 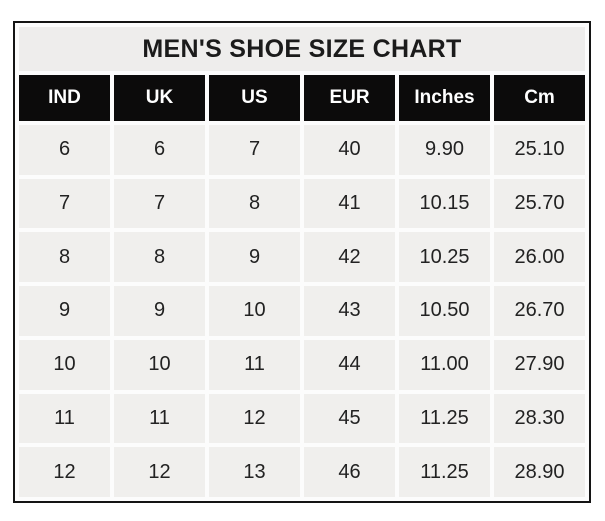 What do you see at coordinates (64, 150) in the screenshot?
I see `cell-ind: 6` at bounding box center [64, 150].